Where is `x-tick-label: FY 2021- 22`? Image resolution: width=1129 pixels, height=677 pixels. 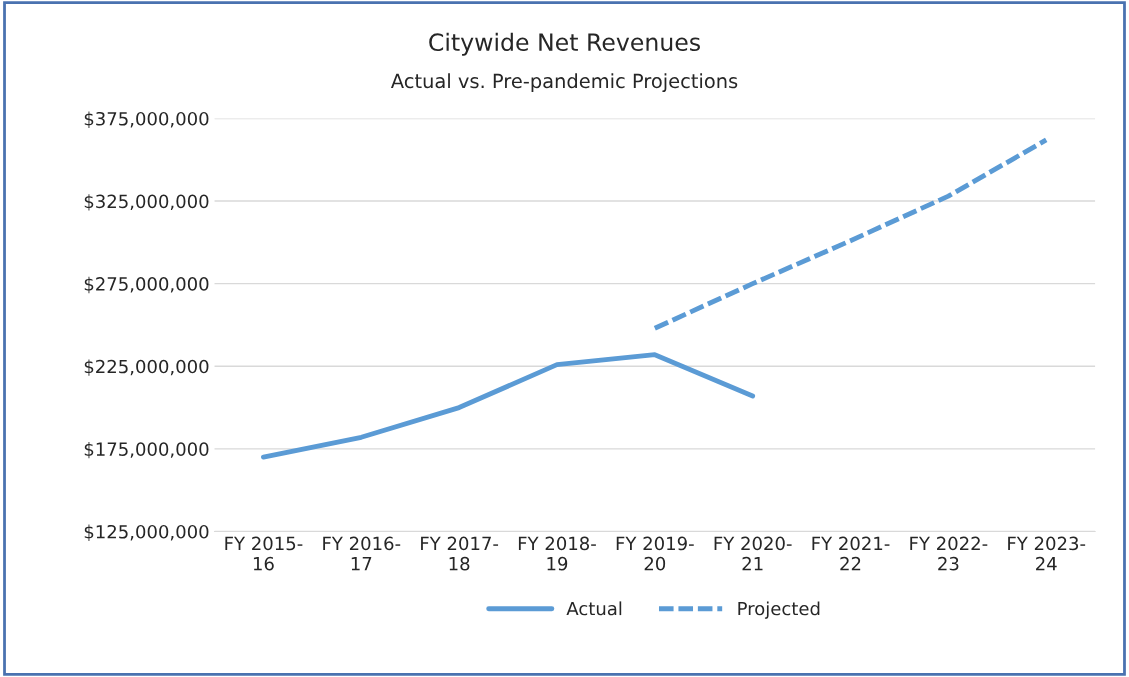 x-tick-label: FY 2021- 22 is located at coordinates (851, 553).